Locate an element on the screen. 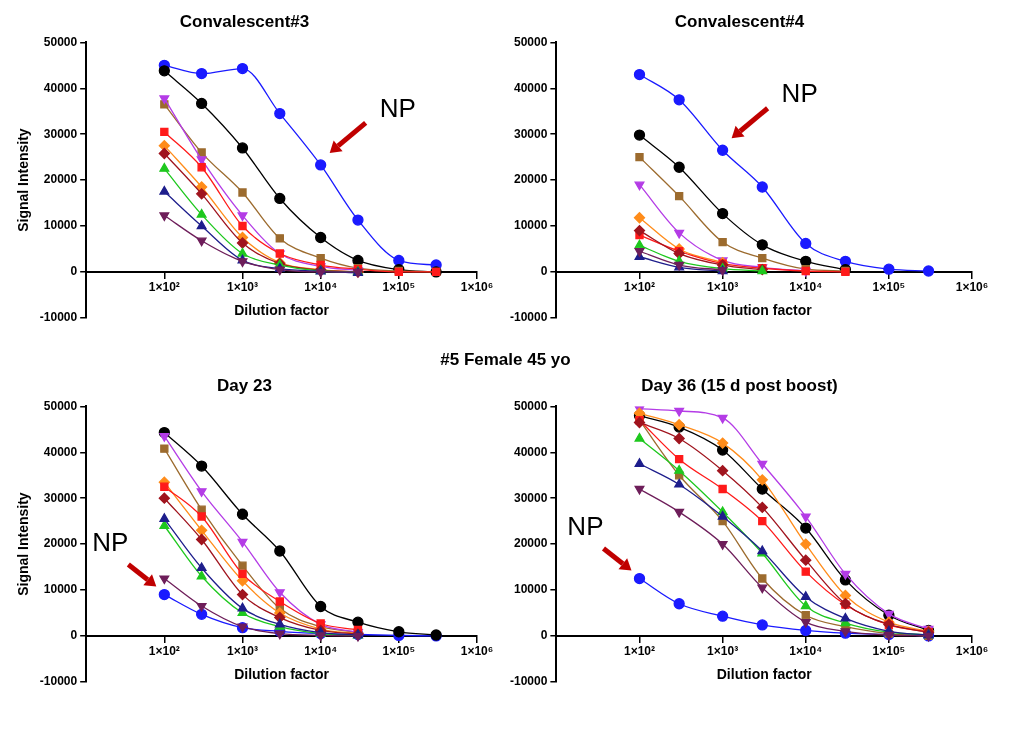  chart-title: Convalescent#3 is located at coordinates (244, 21).